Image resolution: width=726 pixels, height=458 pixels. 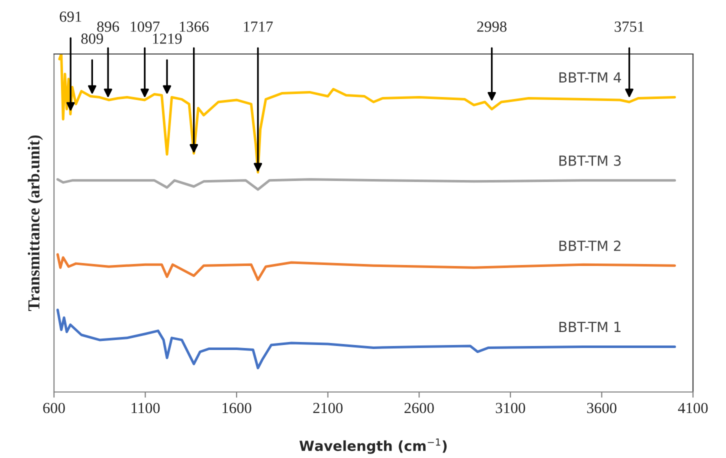 What do you see at coordinates (601, 408) in the screenshot?
I see `x-tick-label: 3600` at bounding box center [601, 408].